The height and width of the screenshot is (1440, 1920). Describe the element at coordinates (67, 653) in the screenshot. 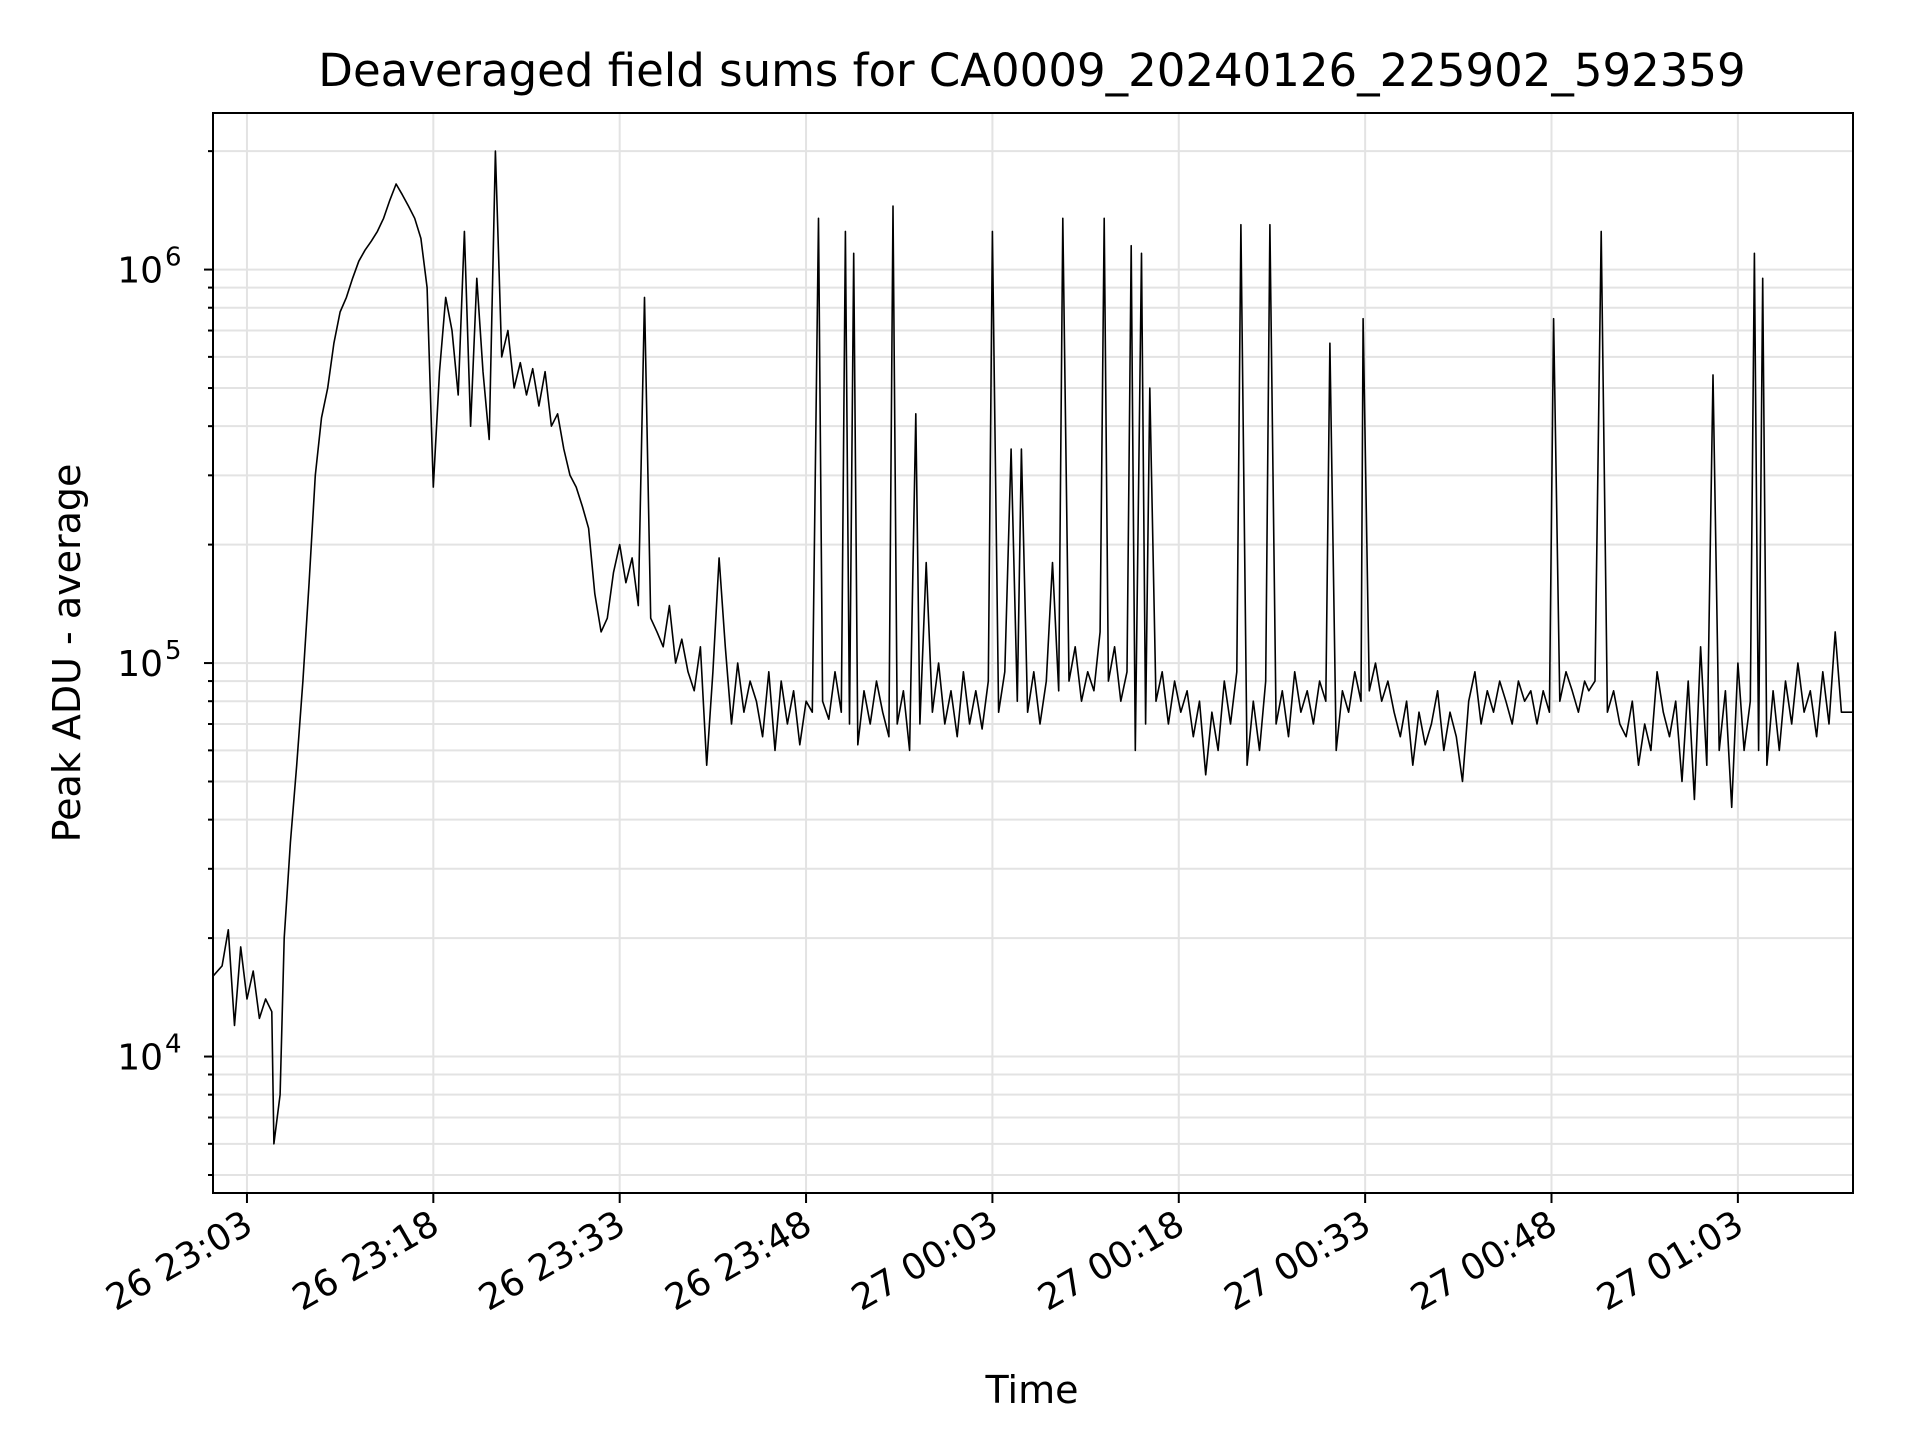

I see `y-axis-label: Peak ADU - average` at that location.